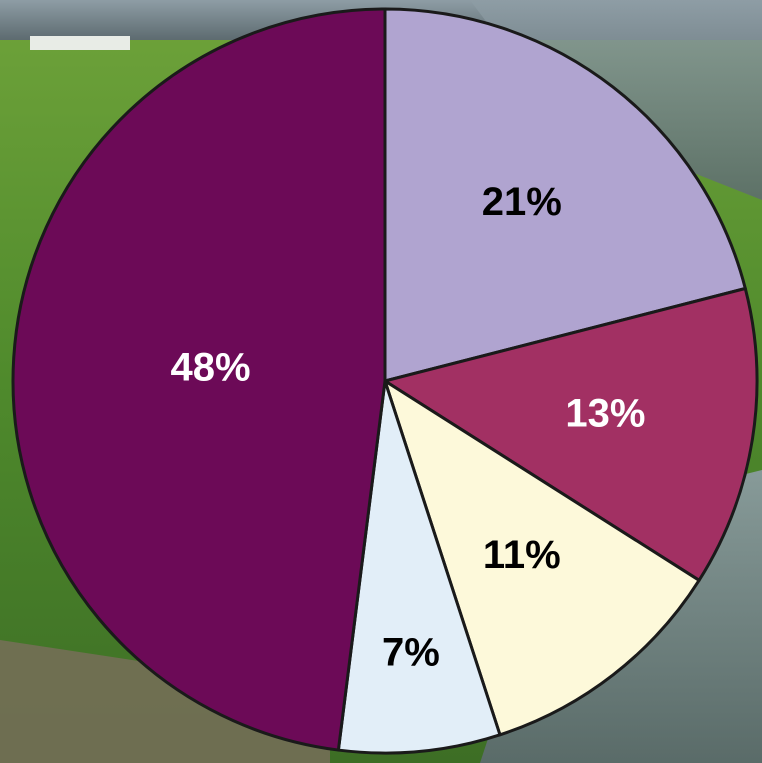 This screenshot has width=762, height=763. Describe the element at coordinates (605, 413) in the screenshot. I see `data-label: 13%` at that location.